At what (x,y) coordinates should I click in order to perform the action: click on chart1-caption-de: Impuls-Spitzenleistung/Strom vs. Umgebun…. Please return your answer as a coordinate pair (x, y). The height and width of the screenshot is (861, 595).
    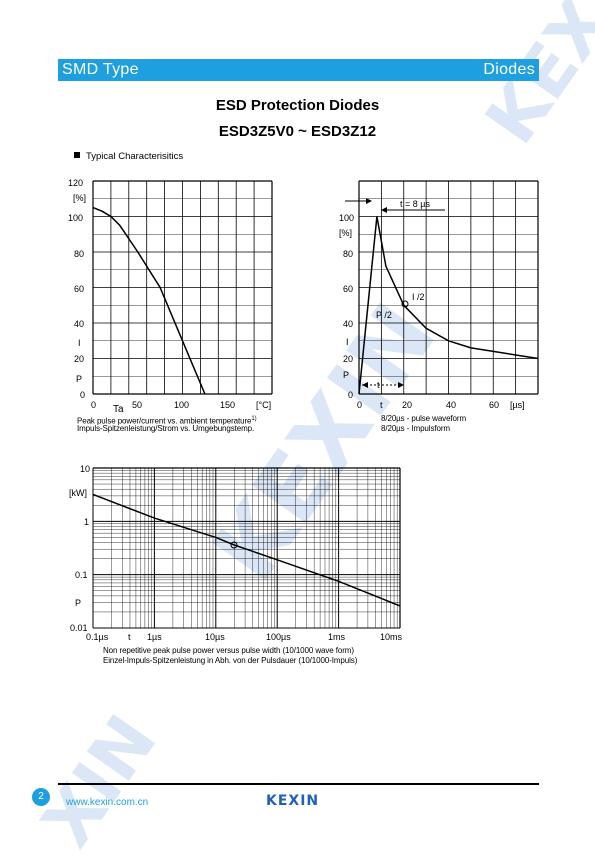
    Looking at the image, I should click on (166, 428).